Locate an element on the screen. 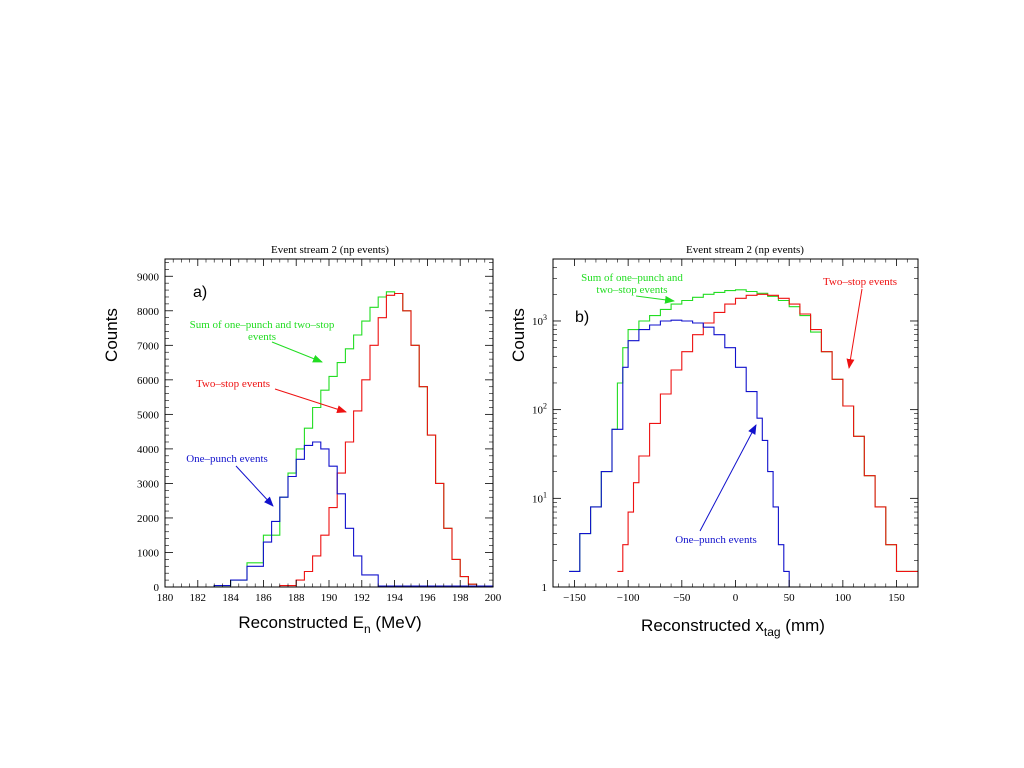 The height and width of the screenshot is (768, 1024). panel-b-xlabel-sub: tag is located at coordinates (772, 632).